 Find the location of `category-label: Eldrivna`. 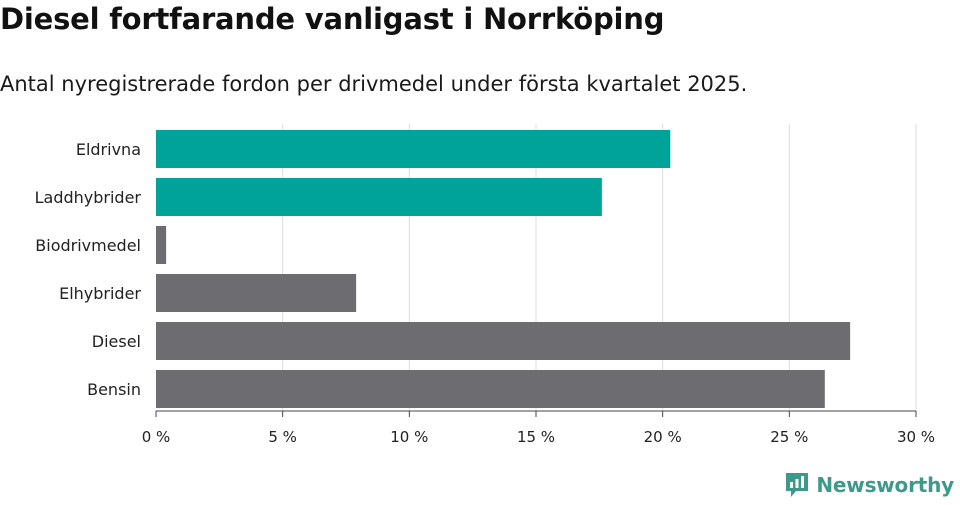

category-label: Eldrivna is located at coordinates (108, 149).